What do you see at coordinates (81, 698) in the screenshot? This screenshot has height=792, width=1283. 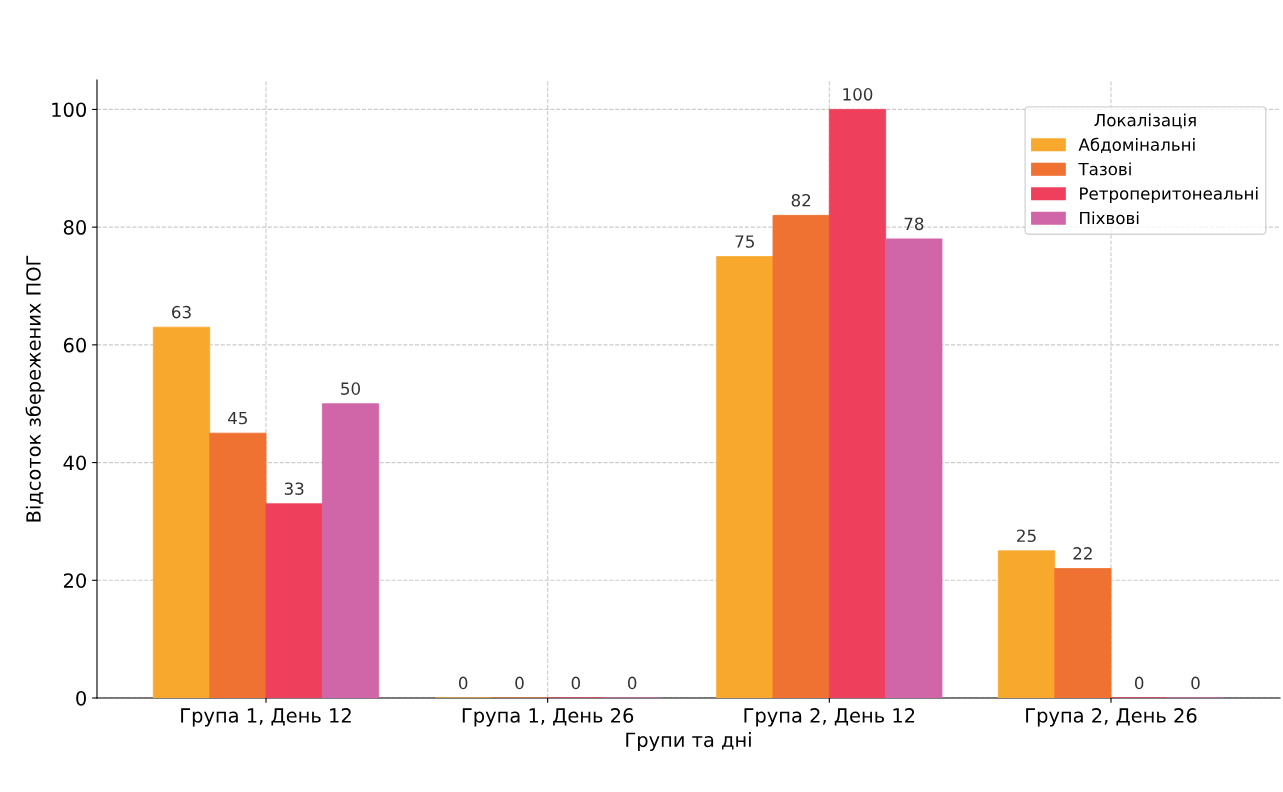 I see `y-tick-label: 0` at bounding box center [81, 698].